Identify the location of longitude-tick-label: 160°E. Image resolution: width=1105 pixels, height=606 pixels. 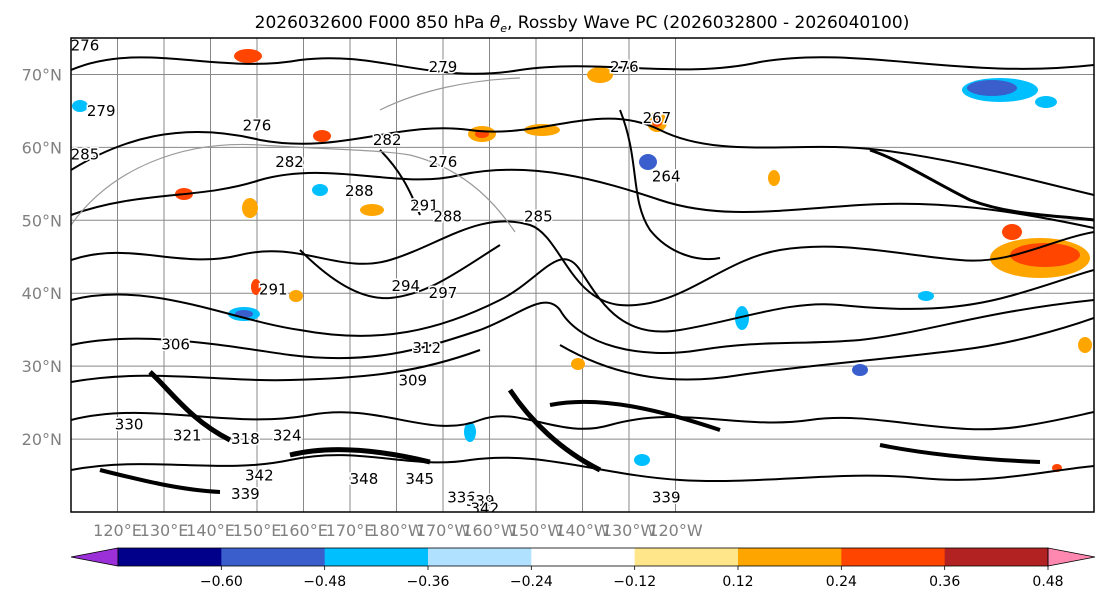
(303, 530).